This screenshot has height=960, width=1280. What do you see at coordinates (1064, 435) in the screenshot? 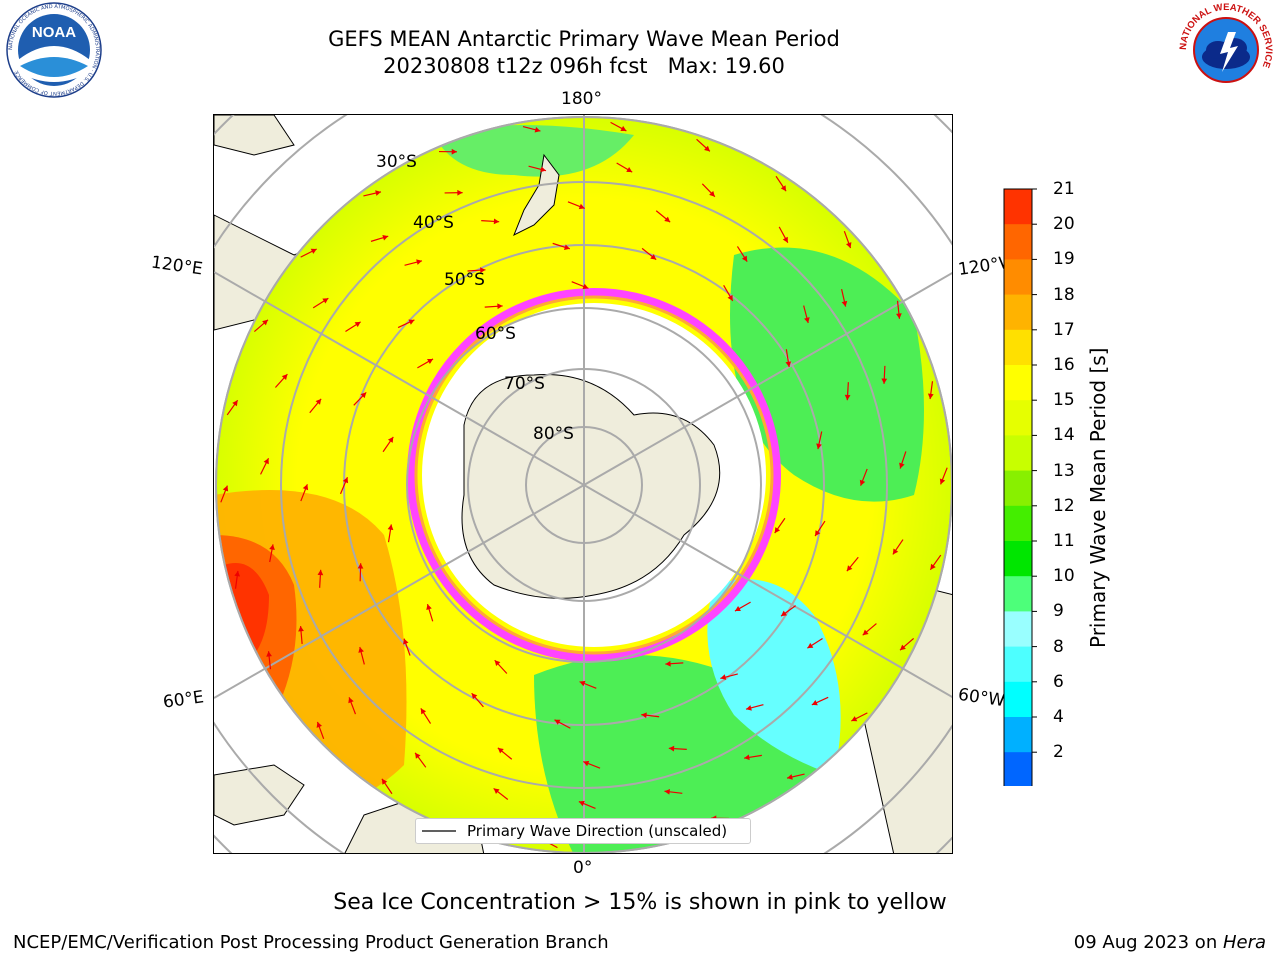
I see `colorbar-tick-label: 14` at bounding box center [1064, 435].